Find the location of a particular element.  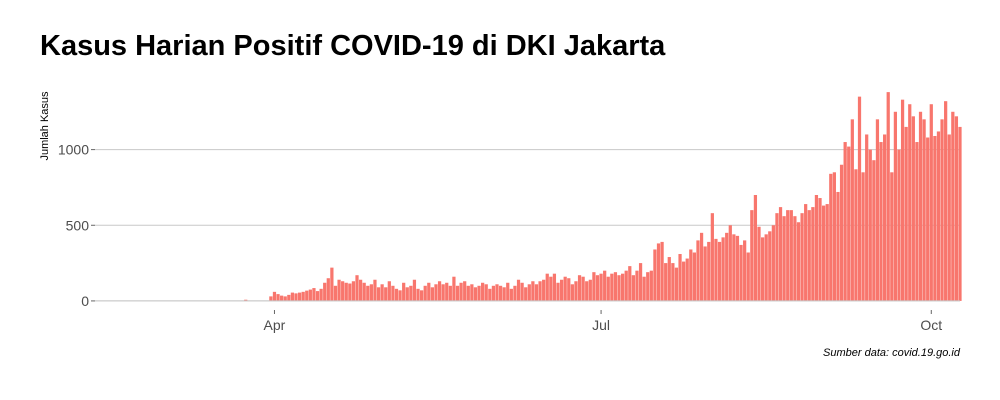

y-tick-label-1000: 1000 is located at coordinates (73, 150).